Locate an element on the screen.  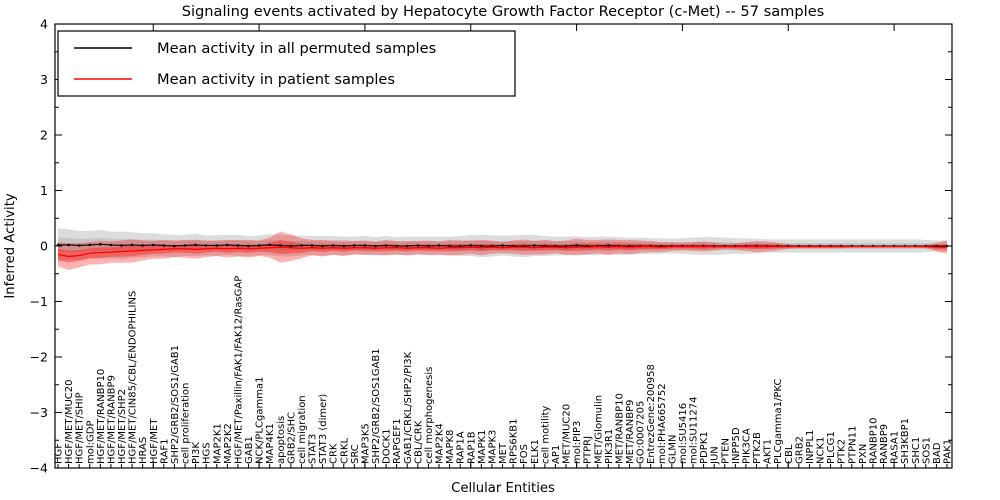
x-tick-label: MET/Glomulin is located at coordinates (598, 429).